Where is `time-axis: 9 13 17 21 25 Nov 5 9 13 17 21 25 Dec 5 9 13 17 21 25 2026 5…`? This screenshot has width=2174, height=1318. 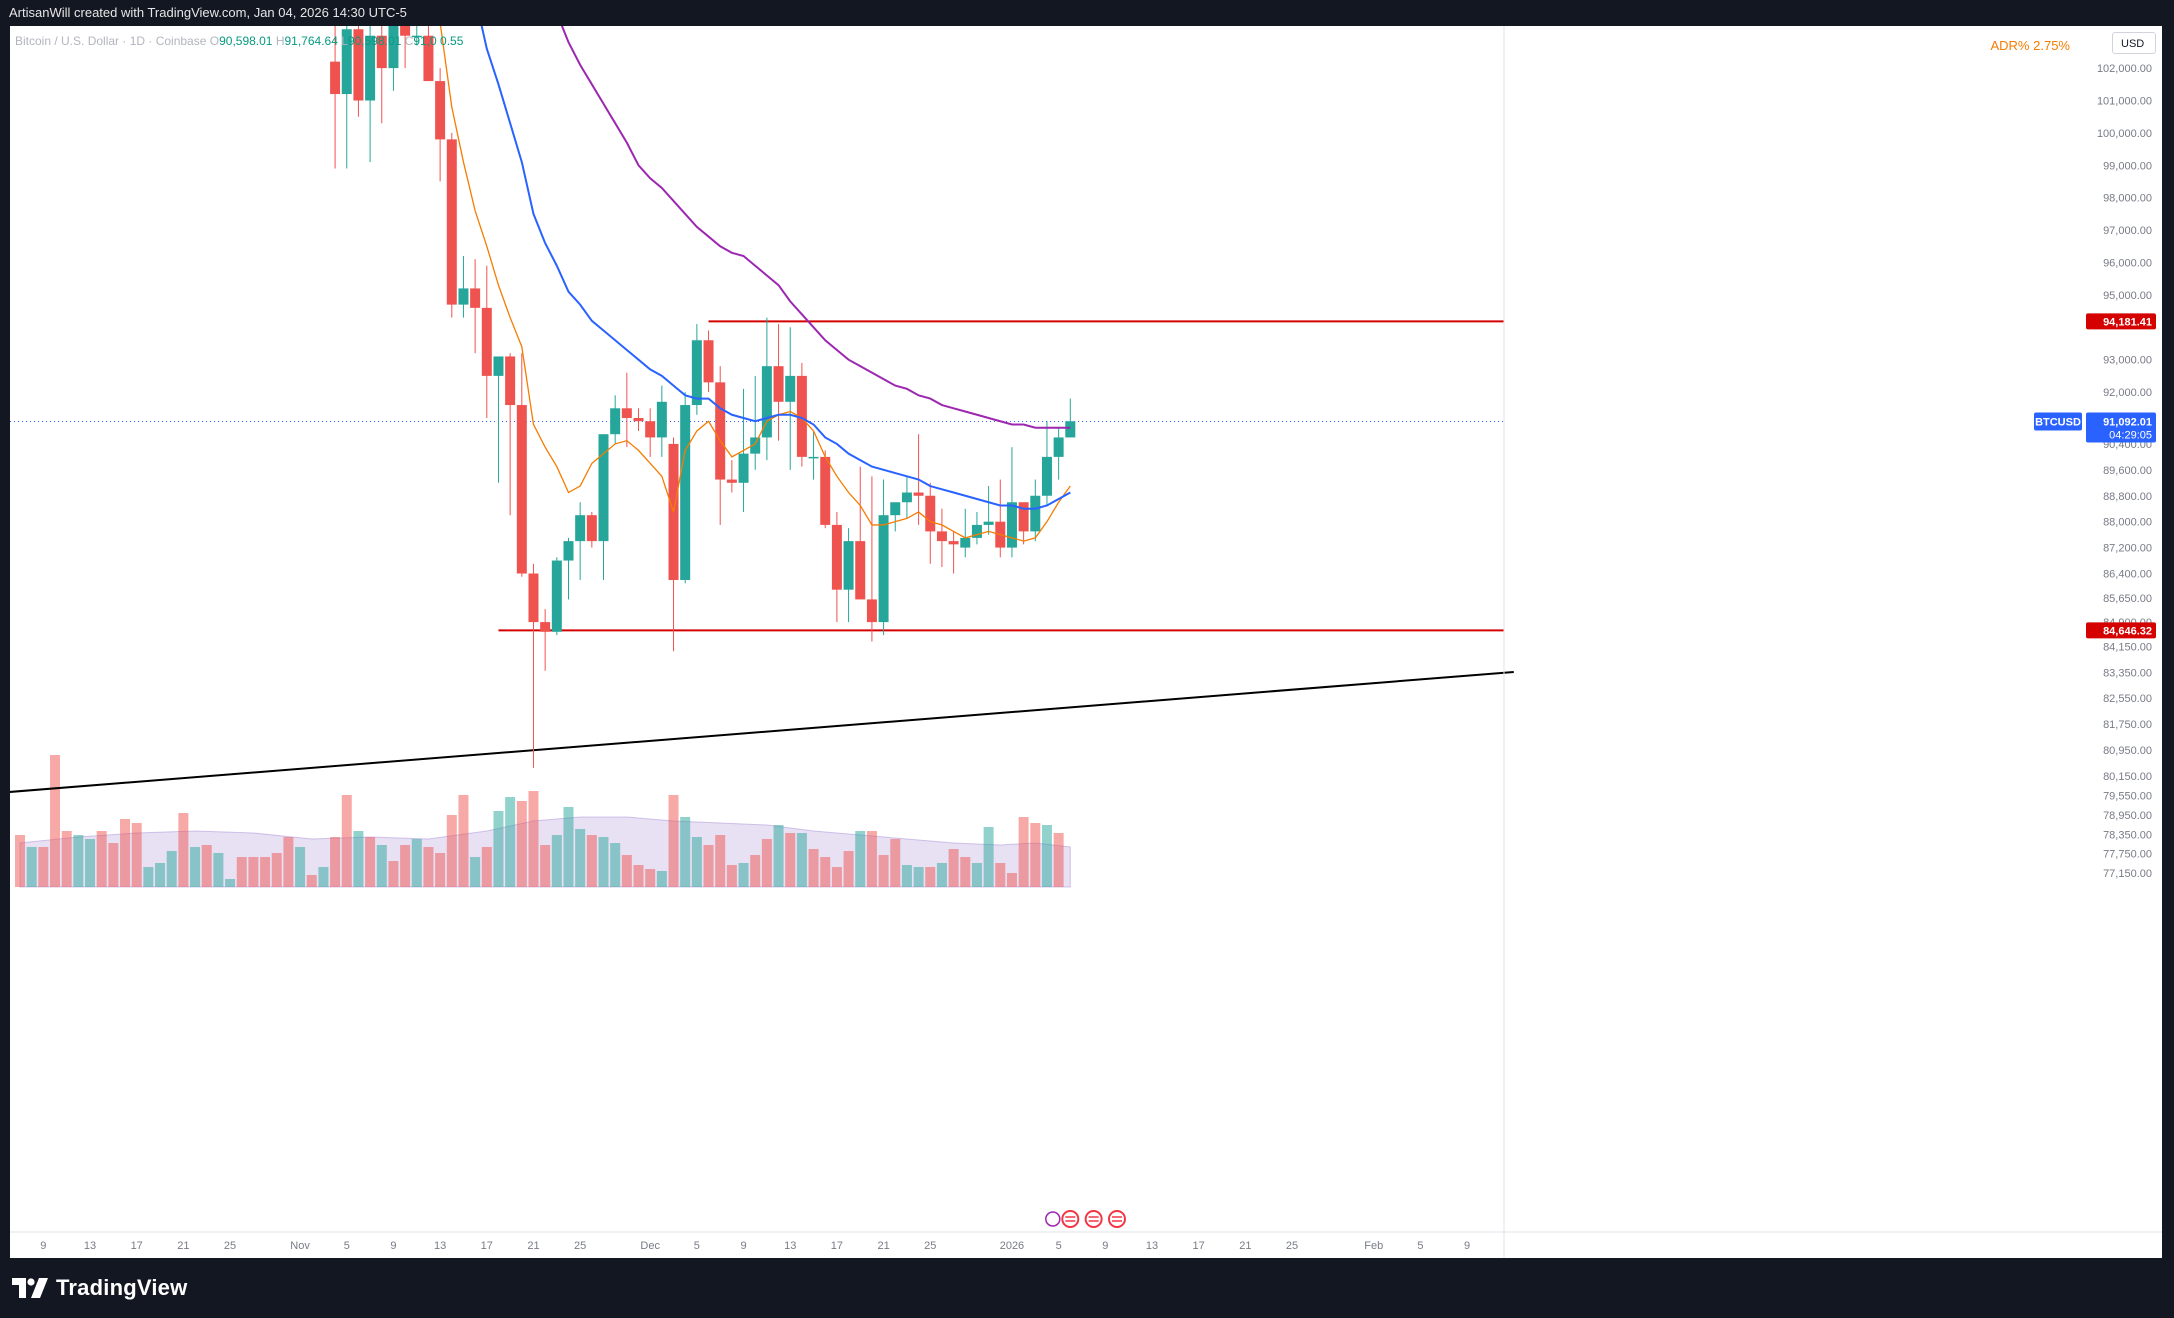 time-axis: 9 13 17 21 25 Nov 5 9 13 17 21 25 Dec 5 9 13 17 21 25 2026 5… is located at coordinates (1086, 1231).